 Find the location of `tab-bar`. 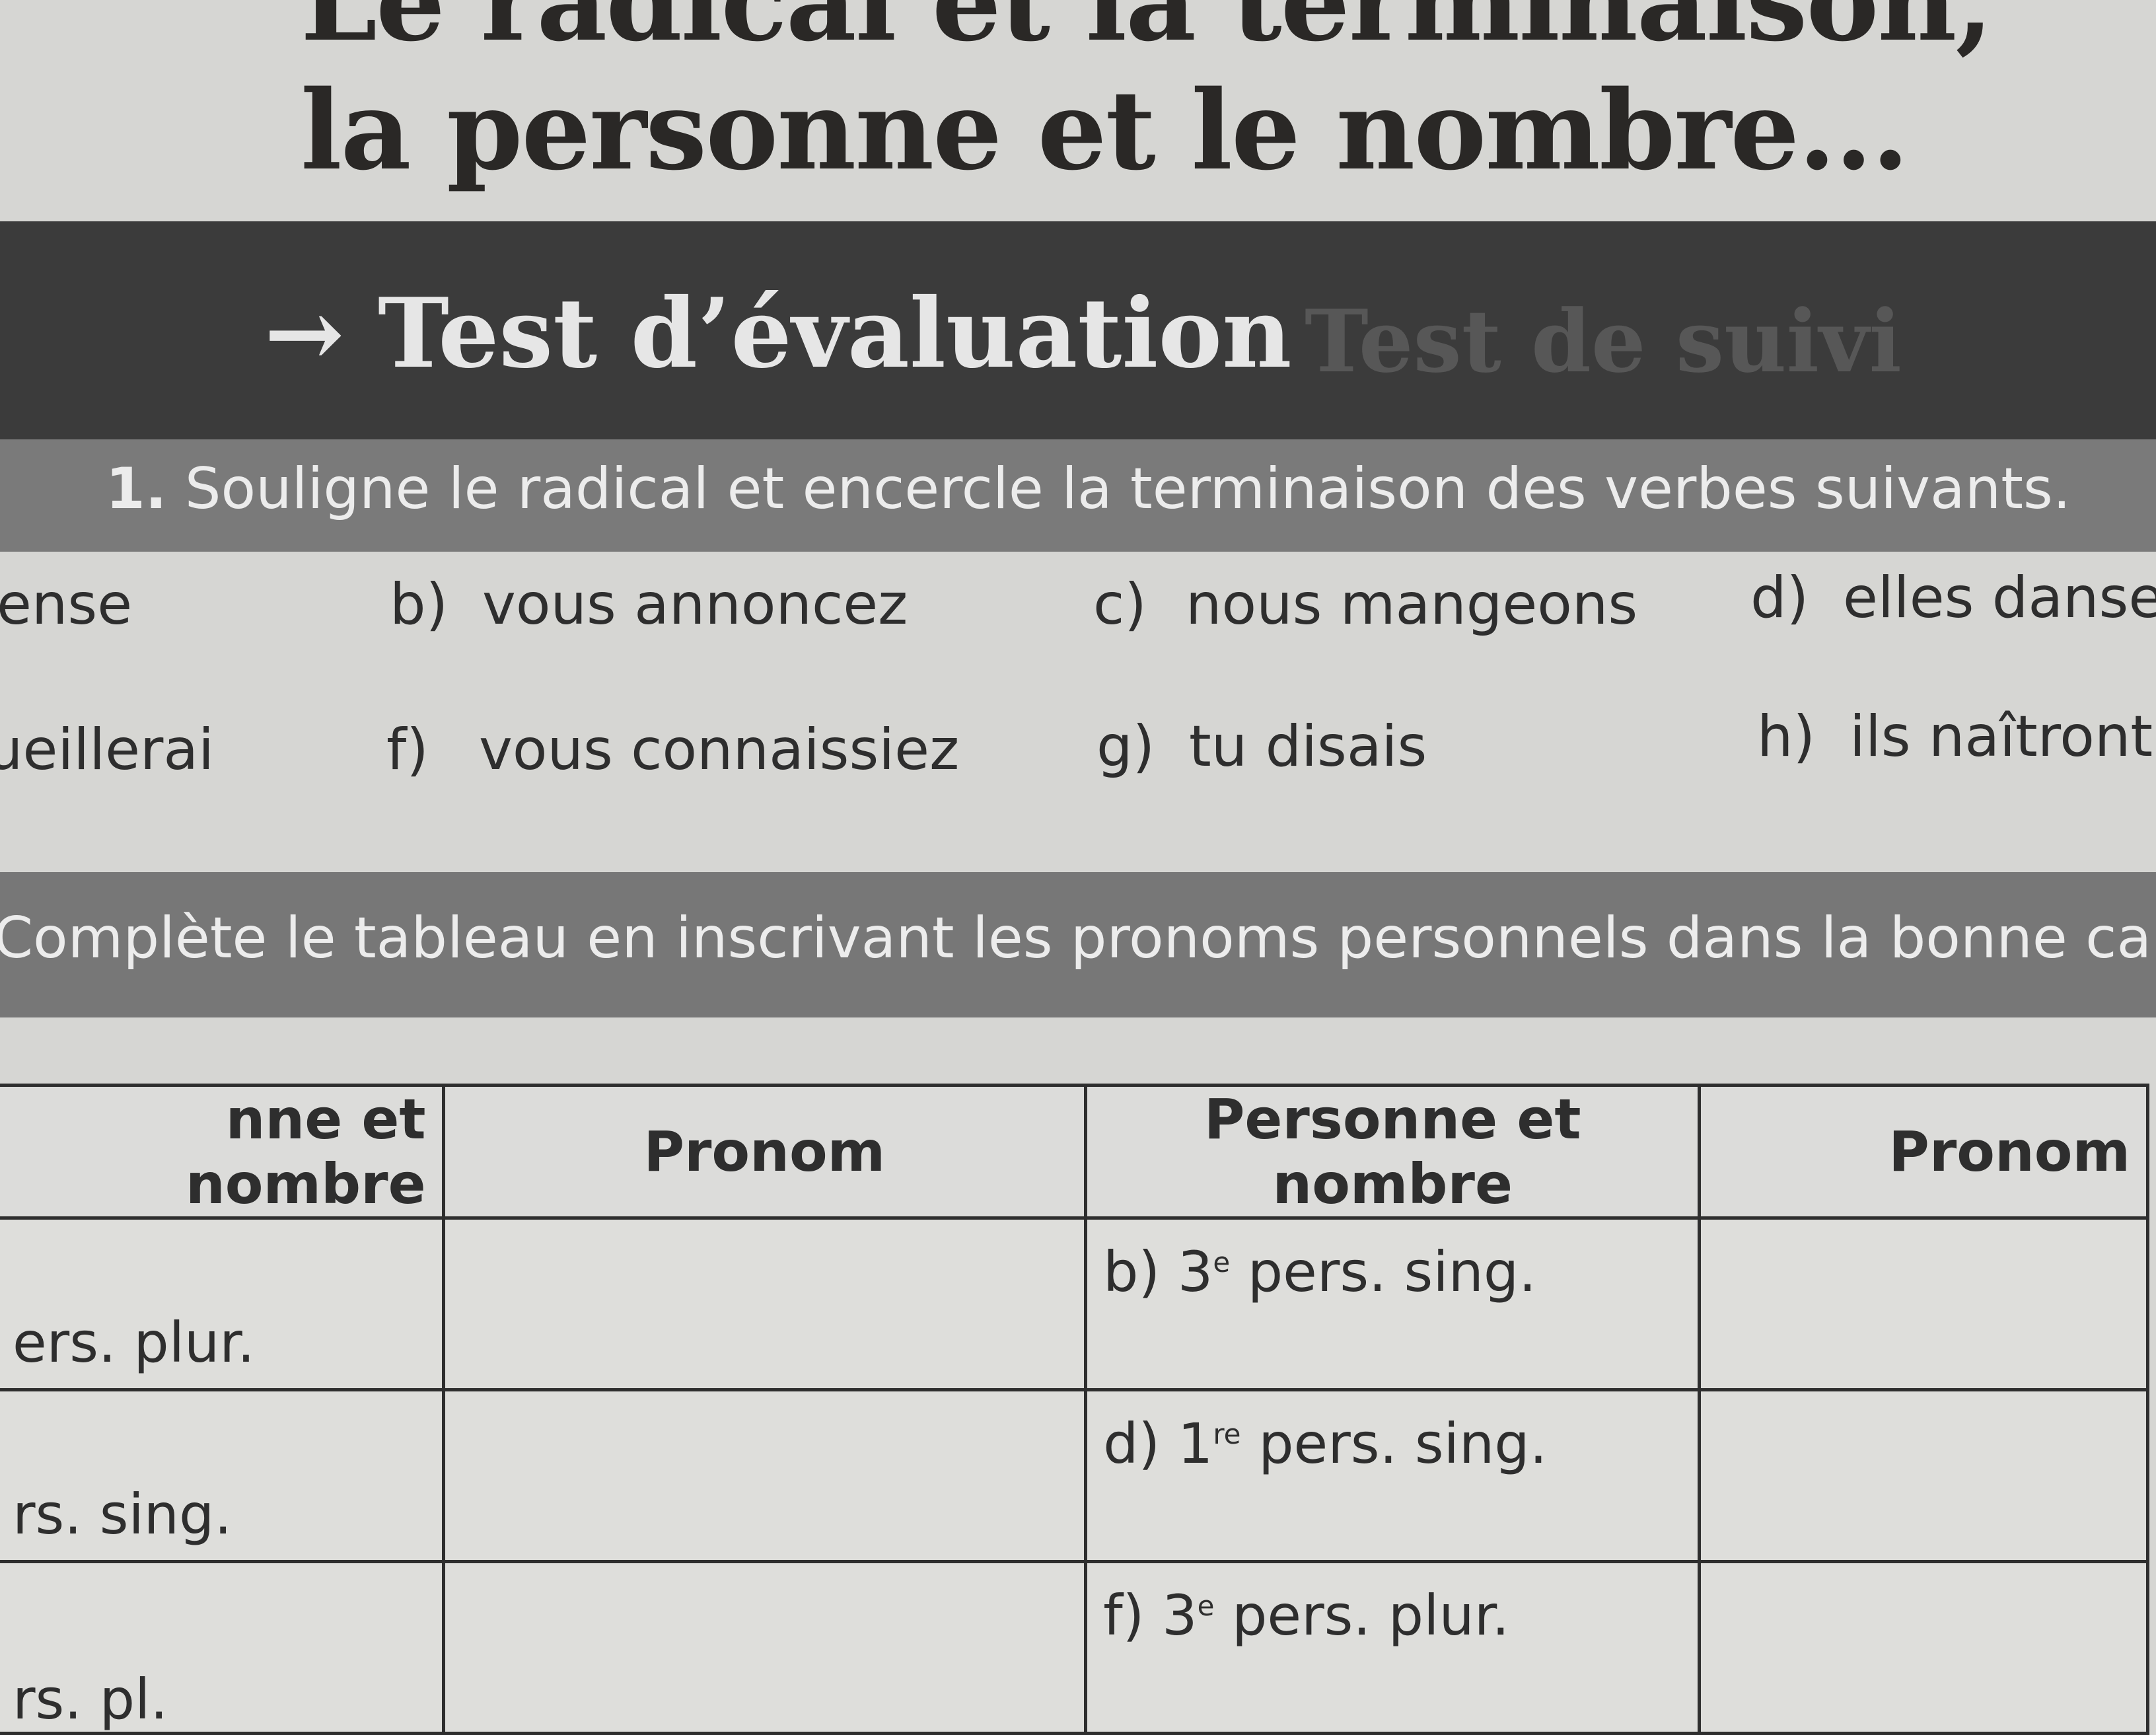

tab-bar is located at coordinates (1078, 330).